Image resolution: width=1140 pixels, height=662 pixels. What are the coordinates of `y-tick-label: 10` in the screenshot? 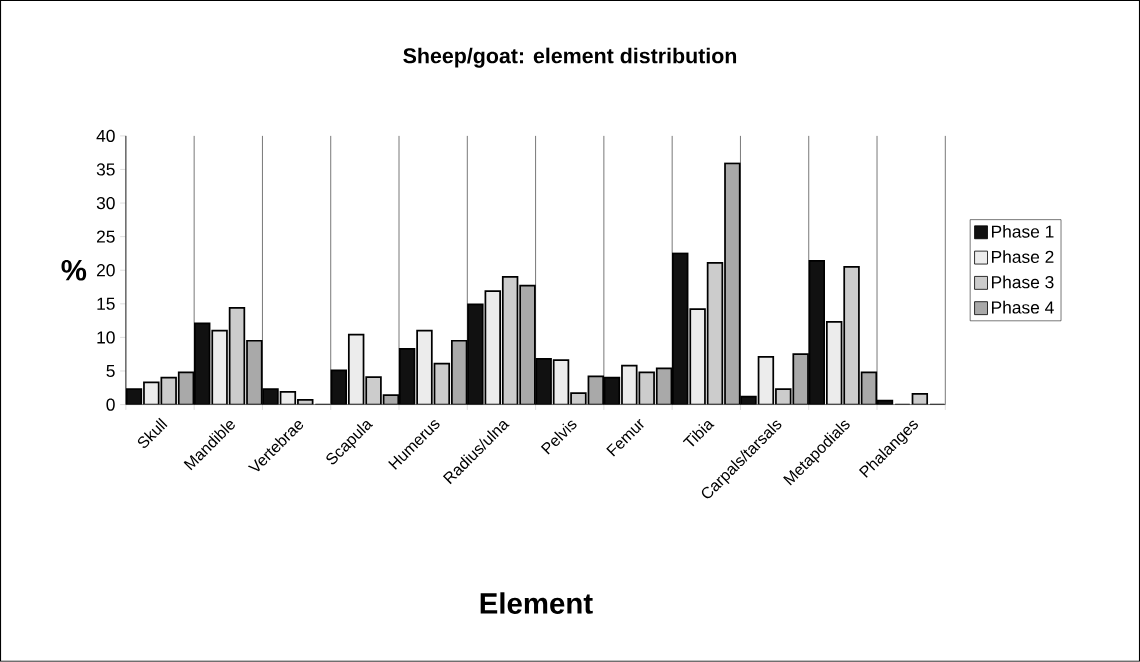 It's located at (106, 337).